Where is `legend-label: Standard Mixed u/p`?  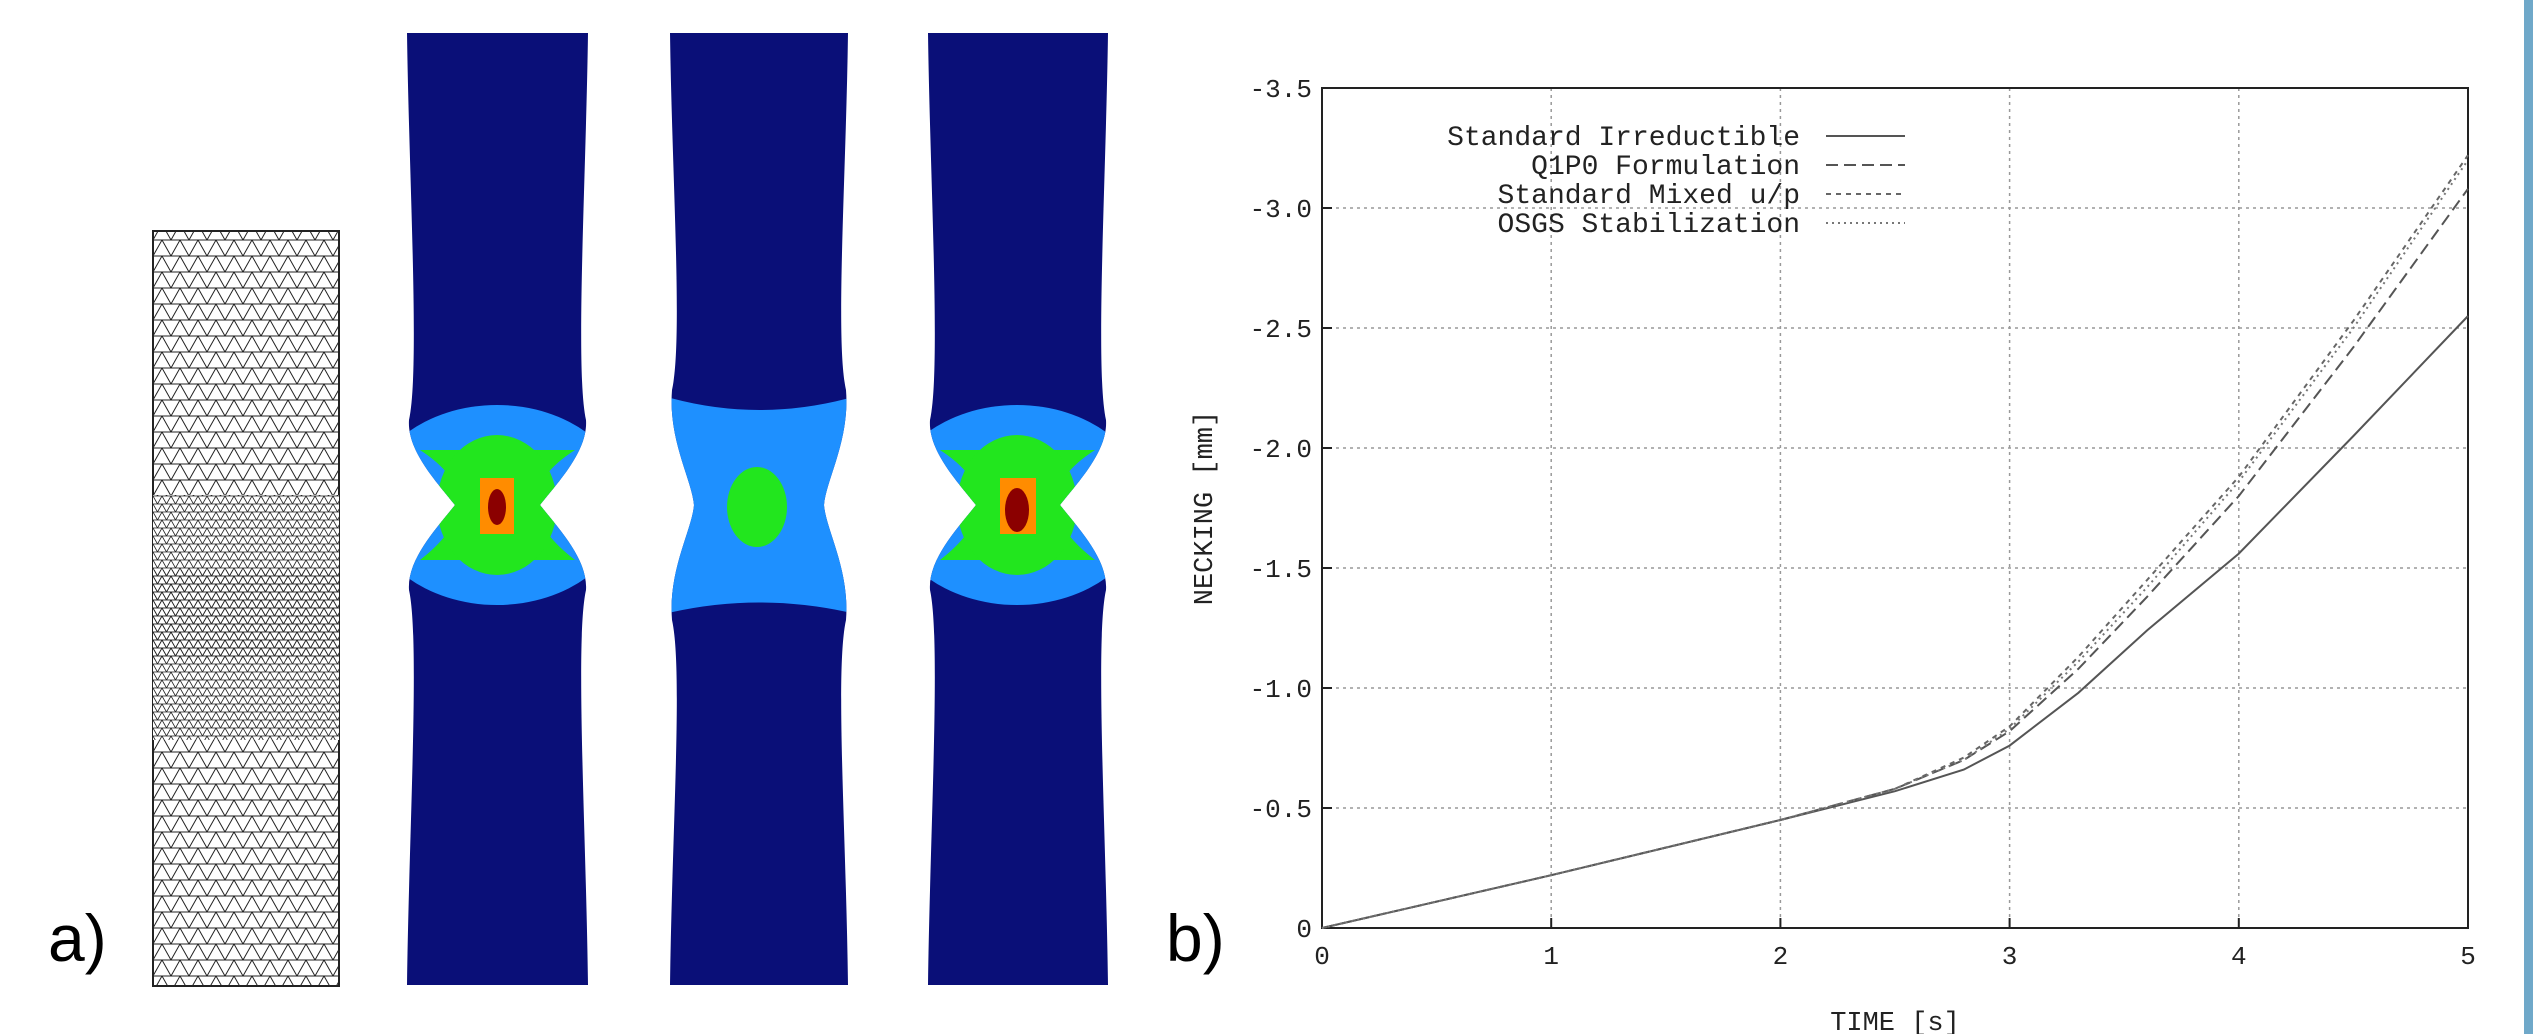
legend-label: Standard Mixed u/p is located at coordinates (1649, 196).